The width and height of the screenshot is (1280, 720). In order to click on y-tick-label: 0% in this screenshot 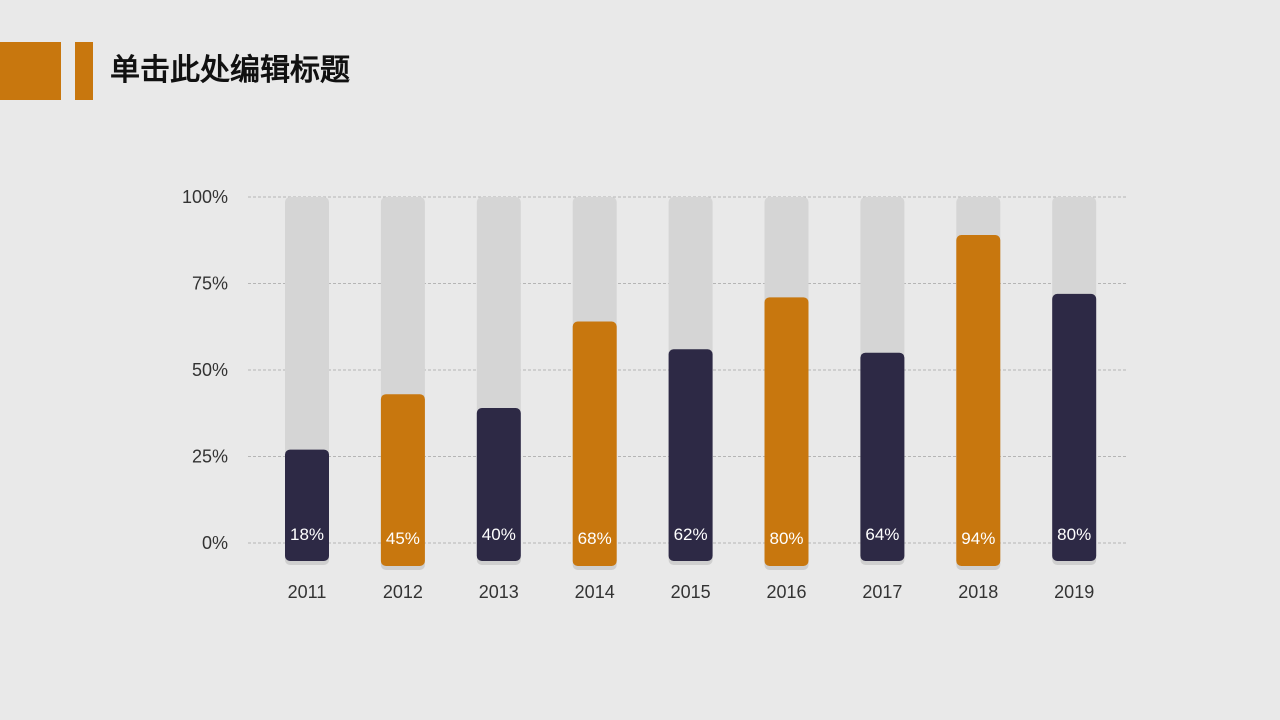, I will do `click(215, 543)`.